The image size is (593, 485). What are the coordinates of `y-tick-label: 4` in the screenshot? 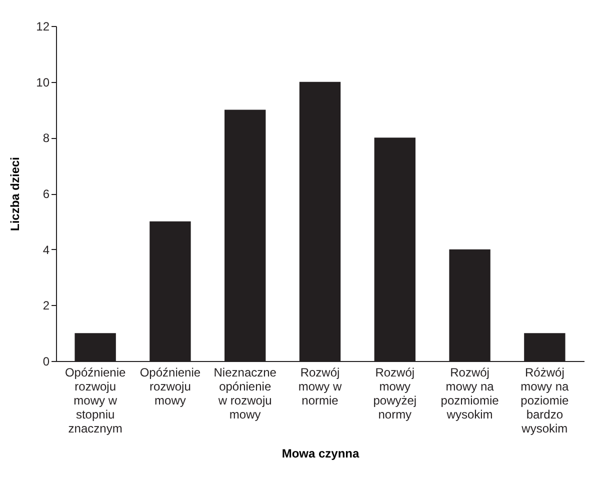 It's located at (46, 249).